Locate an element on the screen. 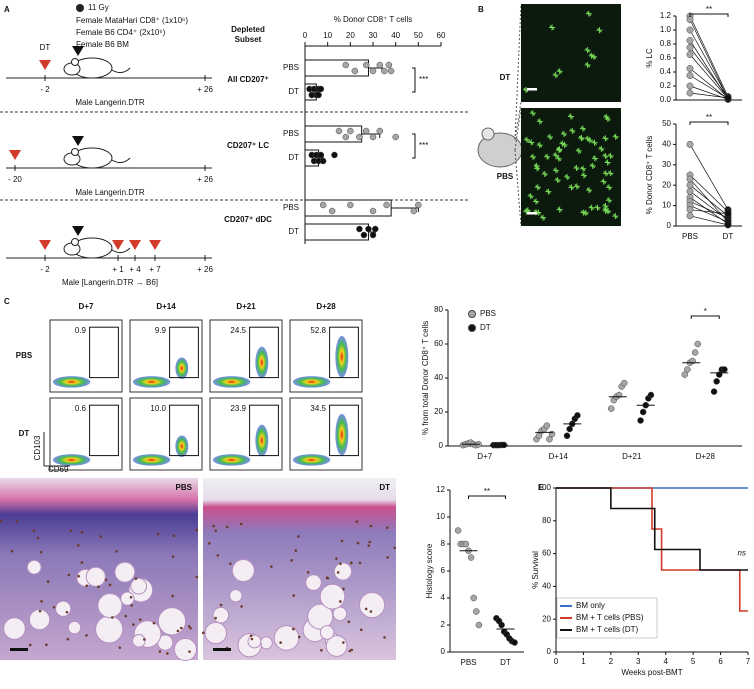 This screenshot has width=754, height=689. x-tick-label: PBS is located at coordinates (690, 236).